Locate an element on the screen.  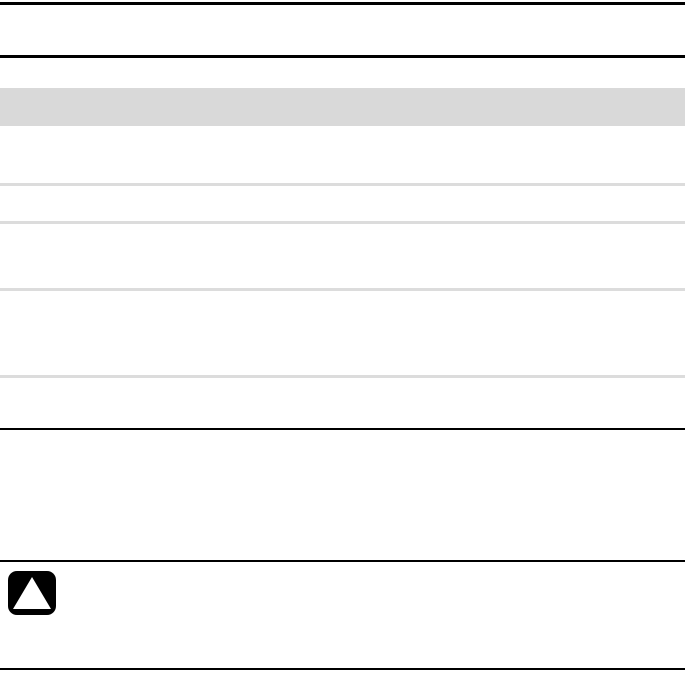
footer-text is located at coordinates (340, 654).